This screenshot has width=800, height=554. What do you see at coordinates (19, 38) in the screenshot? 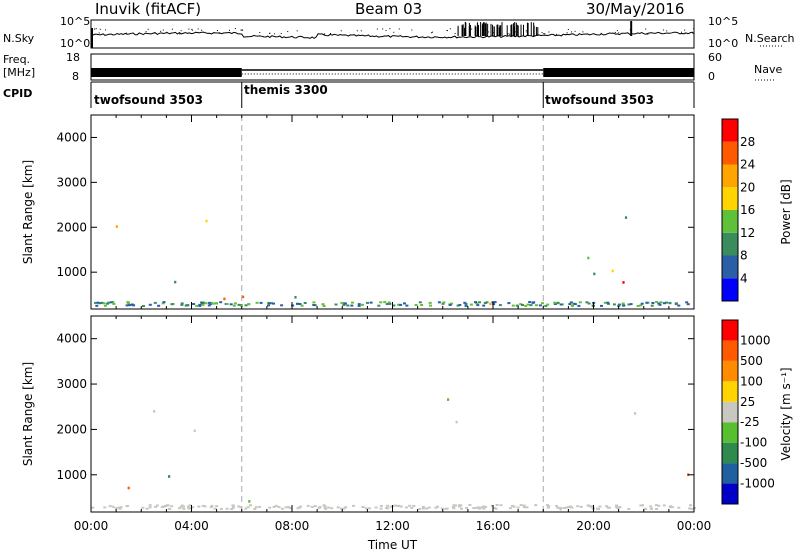
I see `nsky-label: N.Sky` at bounding box center [19, 38].